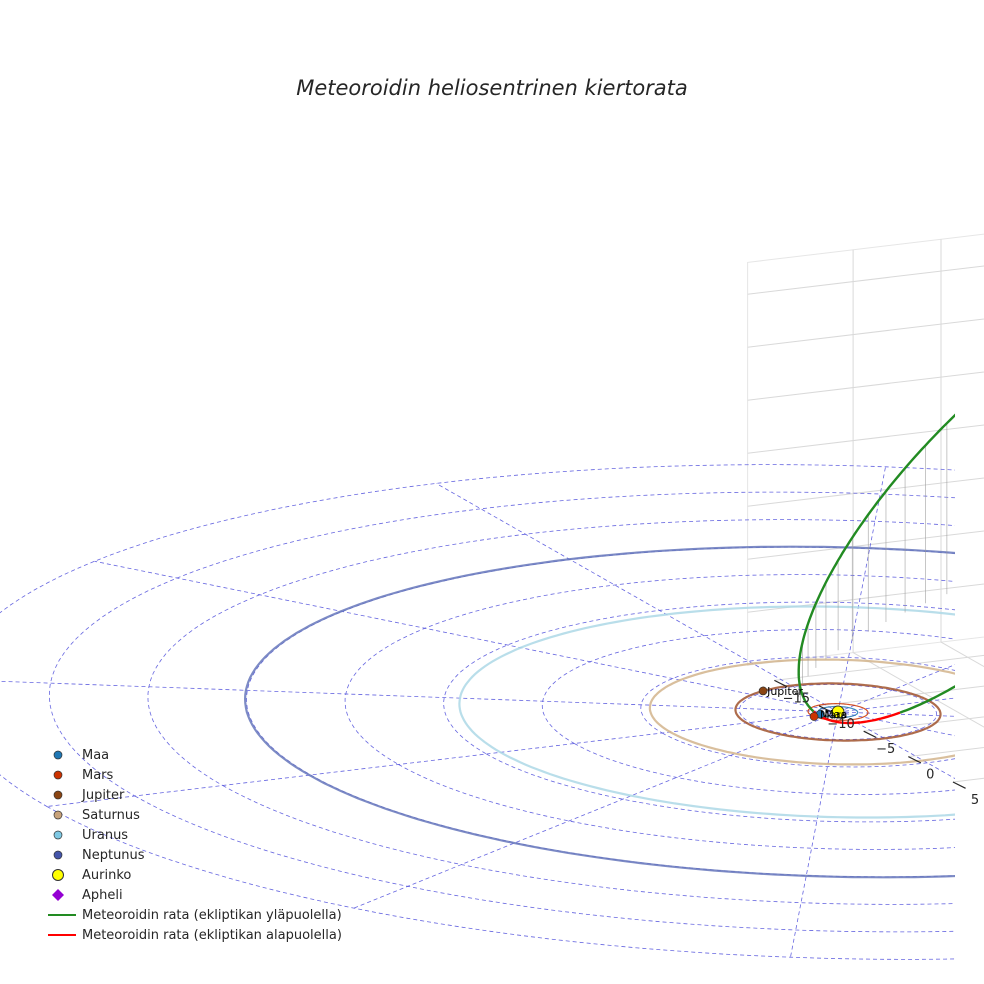  What do you see at coordinates (195, 895) in the screenshot?
I see `legend-item: Apheli` at bounding box center [195, 895].